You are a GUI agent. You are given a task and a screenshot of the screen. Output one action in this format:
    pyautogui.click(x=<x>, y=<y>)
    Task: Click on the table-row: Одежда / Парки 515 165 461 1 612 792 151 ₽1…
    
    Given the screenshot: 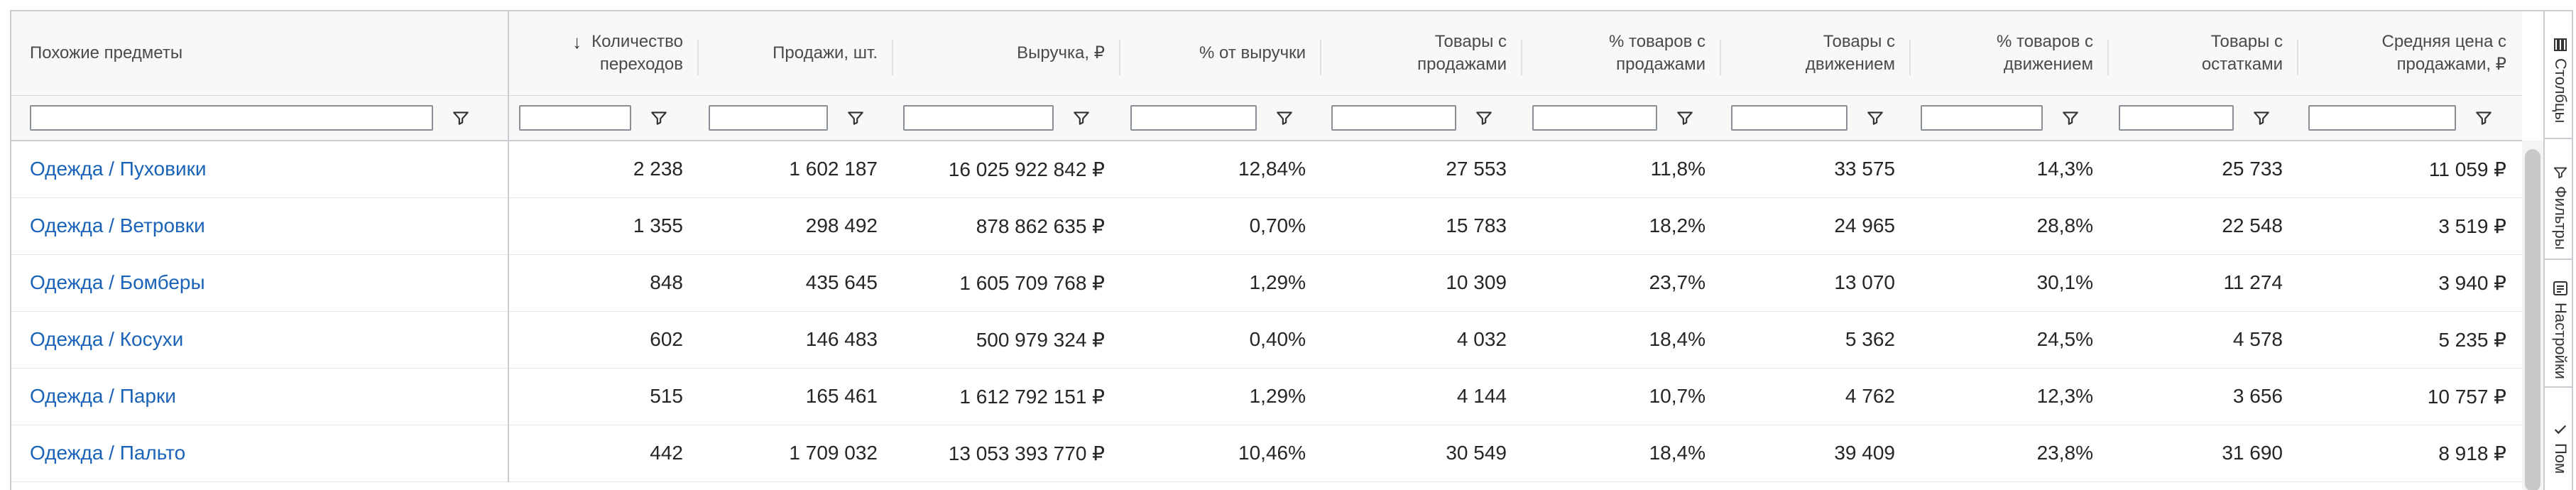 What is the action you would take?
    pyautogui.click(x=1266, y=397)
    